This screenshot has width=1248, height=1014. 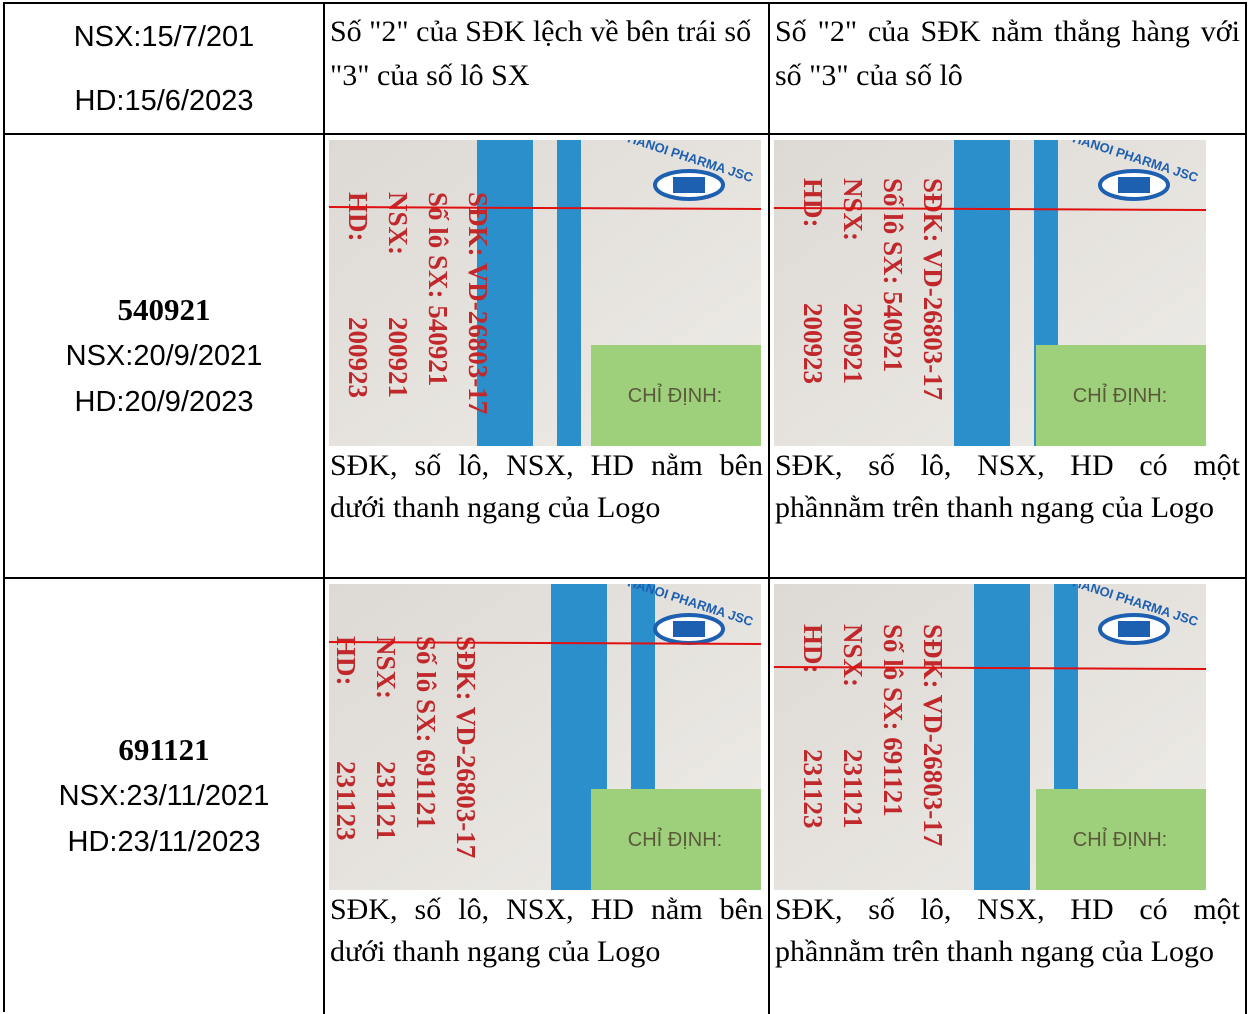 I want to click on table-cell: 540921 NSX:20/9/2021 HD:20/9/2023, so click(x=163, y=355).